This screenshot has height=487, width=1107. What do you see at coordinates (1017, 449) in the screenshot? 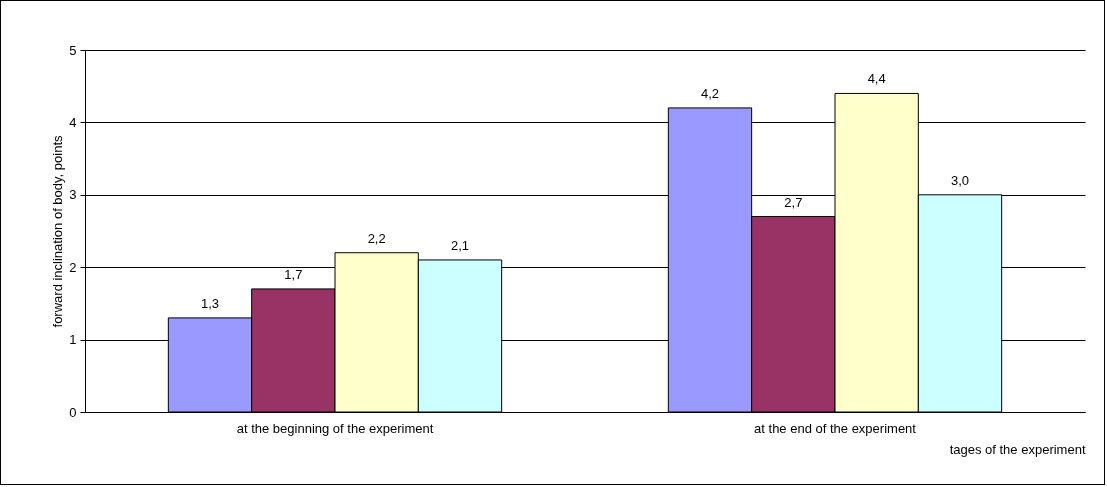
I see `x-axis-title: tages of the experiment` at bounding box center [1017, 449].